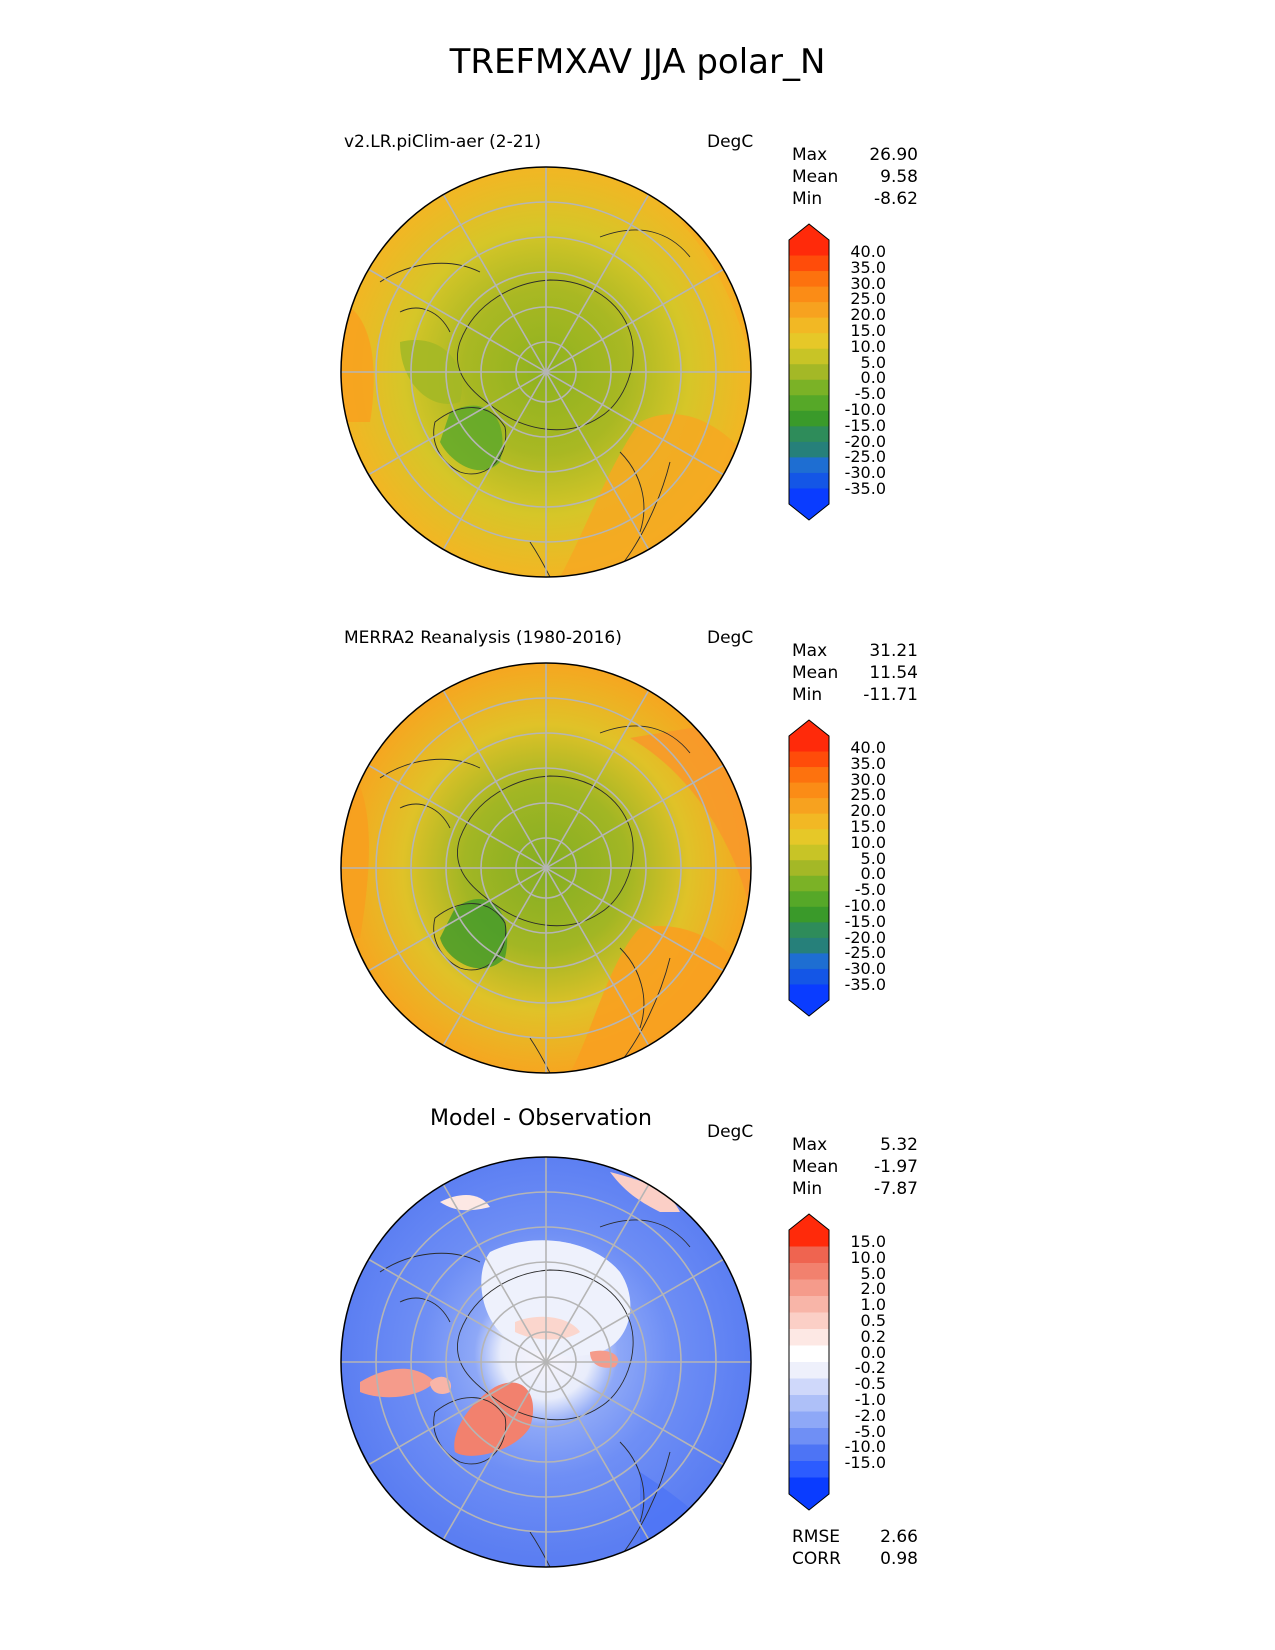 This screenshot has height=1650, width=1275. I want to click on colorbar-difference, so click(809, 1362).